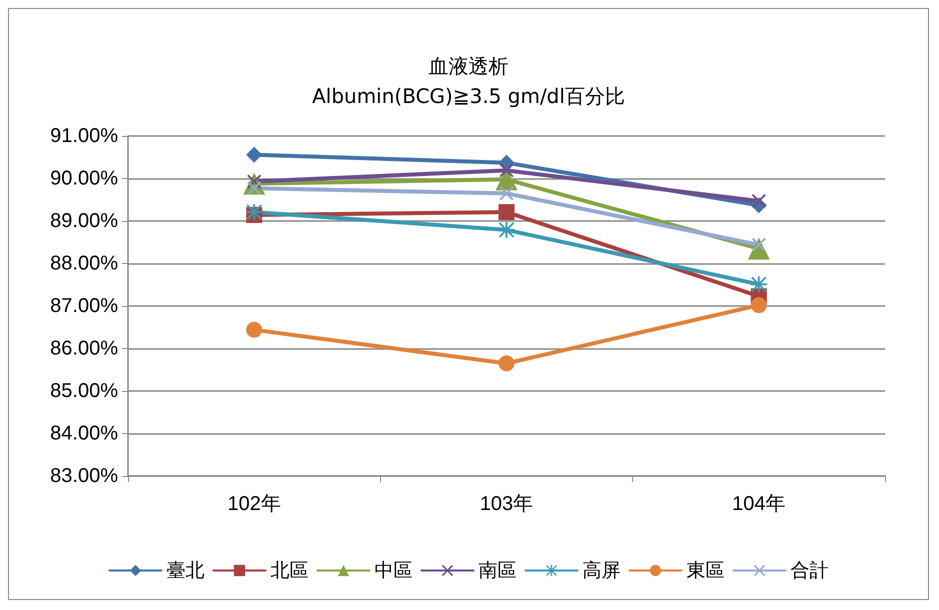 Image resolution: width=939 pixels, height=610 pixels. Describe the element at coordinates (468, 96) in the screenshot. I see `chart-subtitle: Albumin(BCG)≧3.5 gm/dl百分比` at that location.